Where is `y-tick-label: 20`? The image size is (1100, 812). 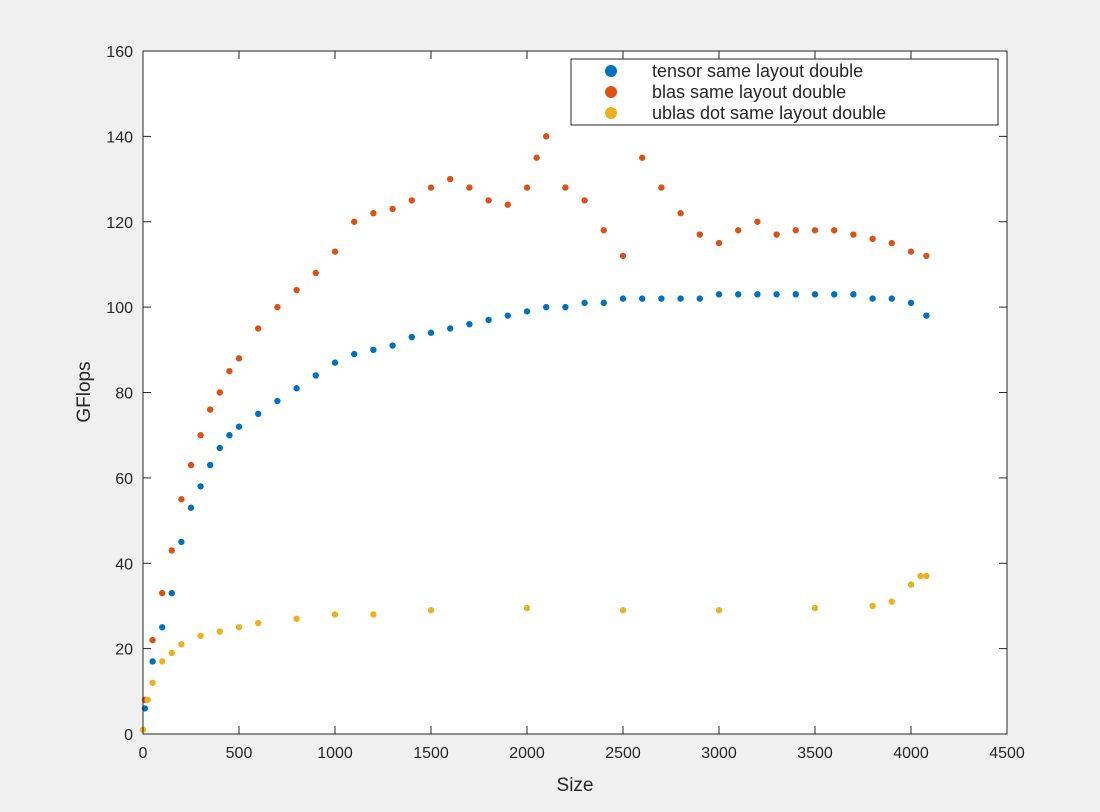 y-tick-label: 20 is located at coordinates (124, 650).